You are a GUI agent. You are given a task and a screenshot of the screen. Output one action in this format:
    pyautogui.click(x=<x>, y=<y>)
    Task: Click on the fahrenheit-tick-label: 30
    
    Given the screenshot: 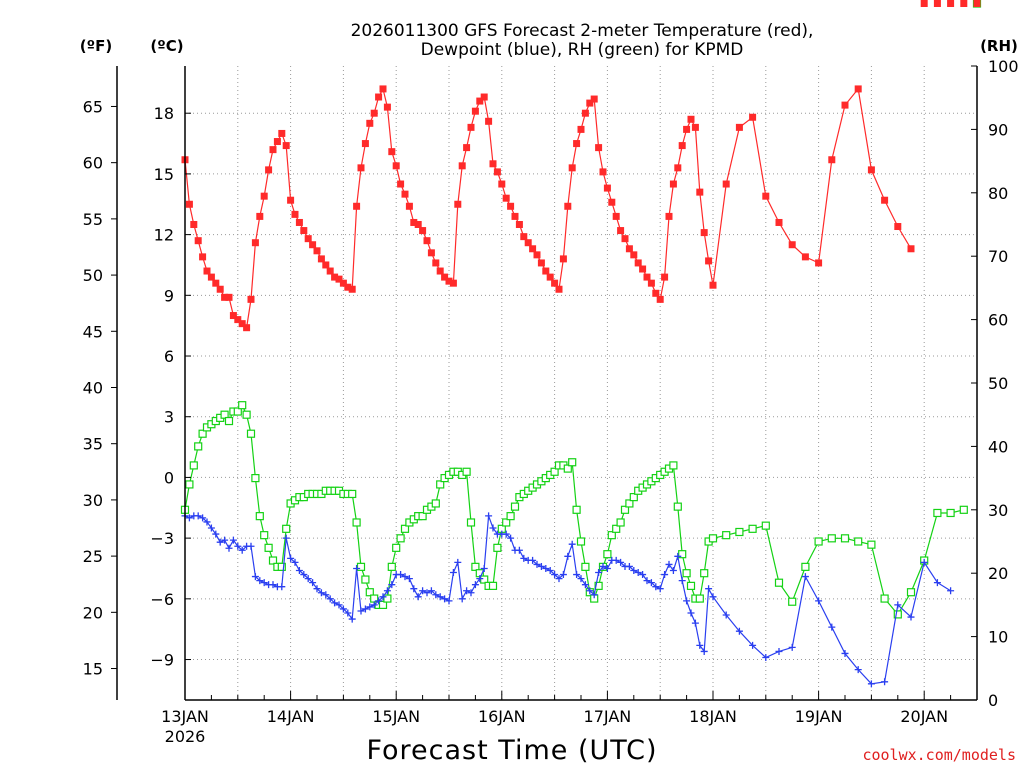 What is the action you would take?
    pyautogui.click(x=93, y=500)
    